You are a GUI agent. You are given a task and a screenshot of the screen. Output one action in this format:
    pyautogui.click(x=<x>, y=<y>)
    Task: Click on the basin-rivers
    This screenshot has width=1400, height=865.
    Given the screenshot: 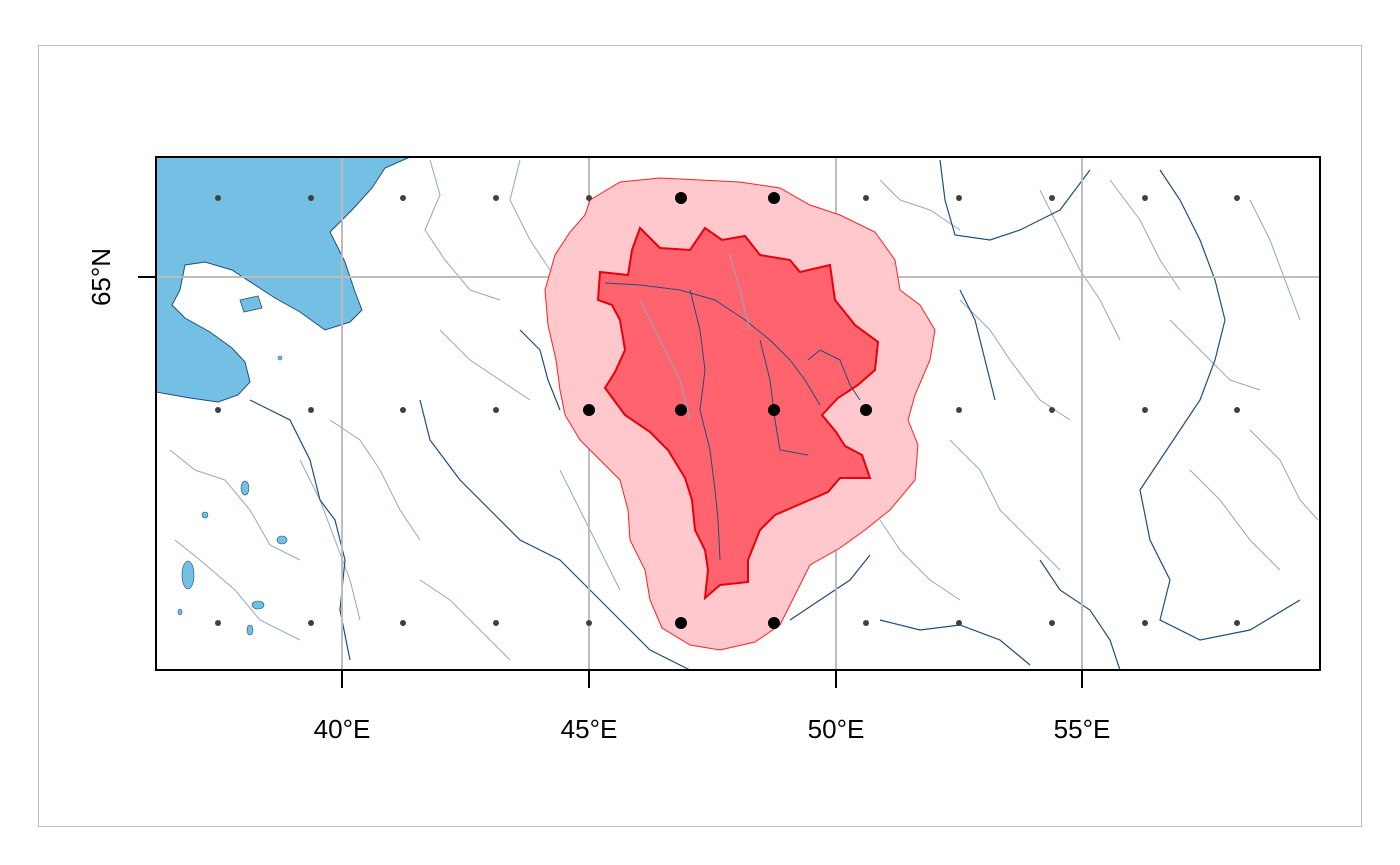 What is the action you would take?
    pyautogui.click(x=732, y=421)
    